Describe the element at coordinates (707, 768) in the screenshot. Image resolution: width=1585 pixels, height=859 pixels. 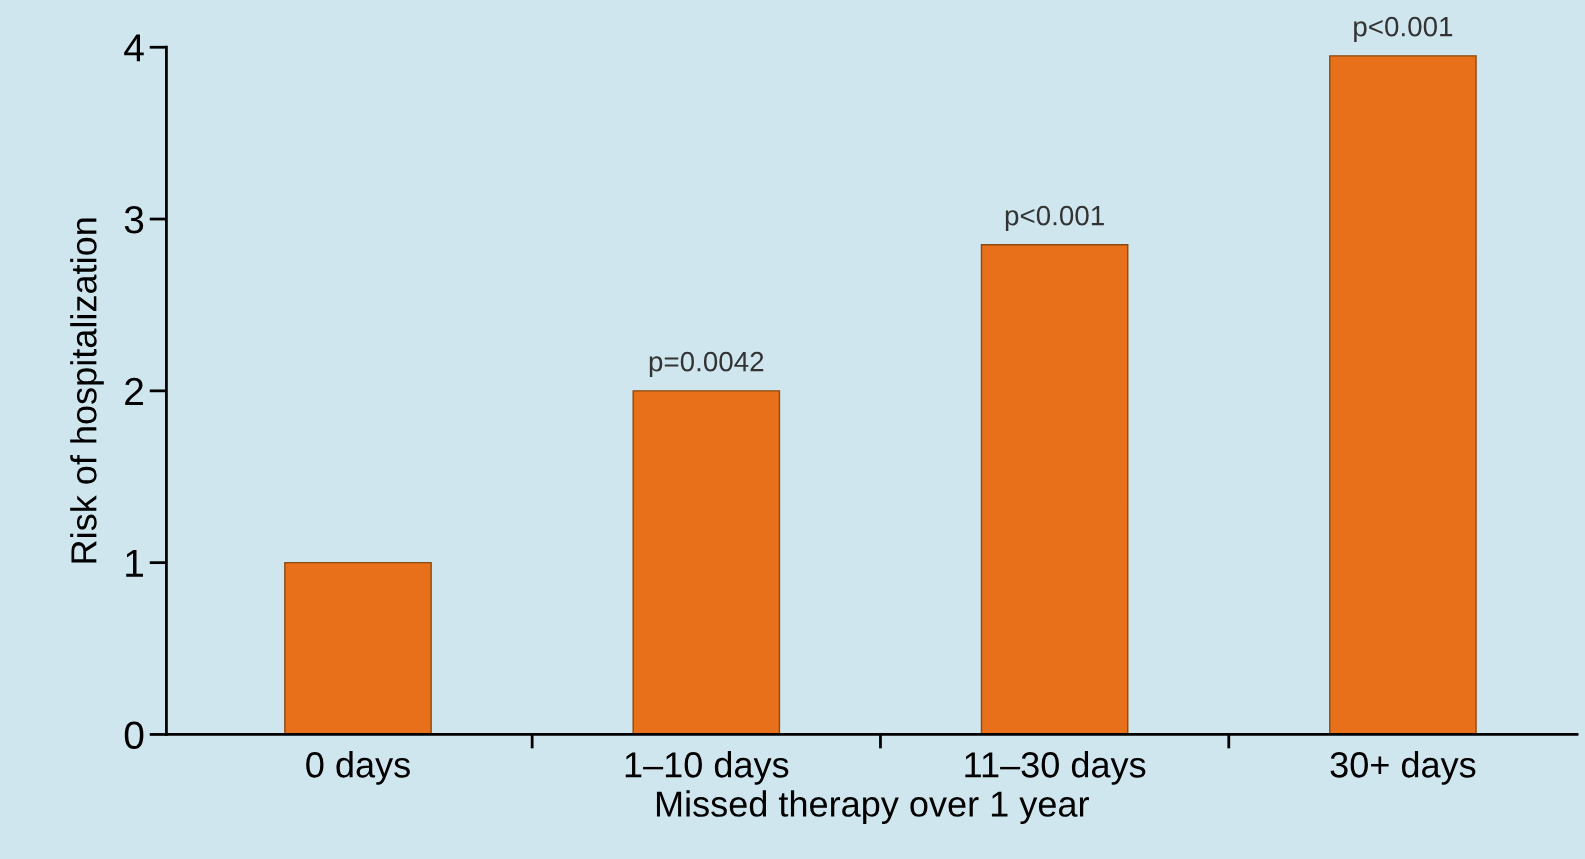
I see `x-tick-label: 1–10 days` at that location.